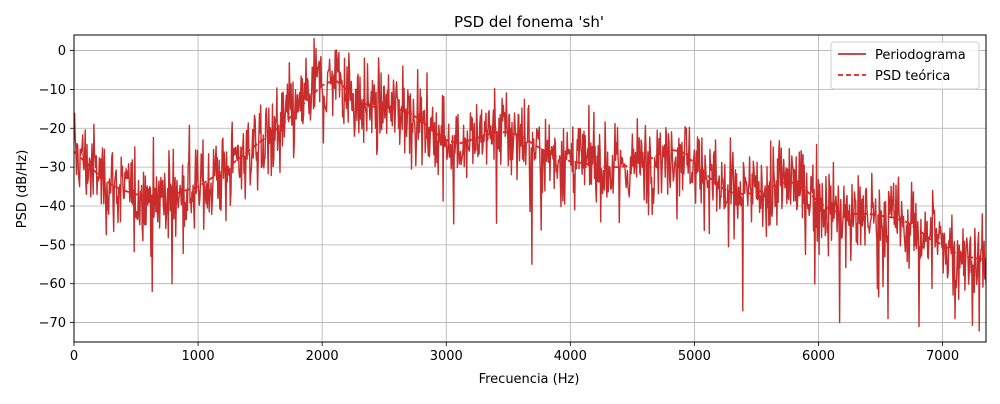 This screenshot has width=1000, height=404. What do you see at coordinates (198, 356) in the screenshot?
I see `x-tick-label: 1000` at bounding box center [198, 356].